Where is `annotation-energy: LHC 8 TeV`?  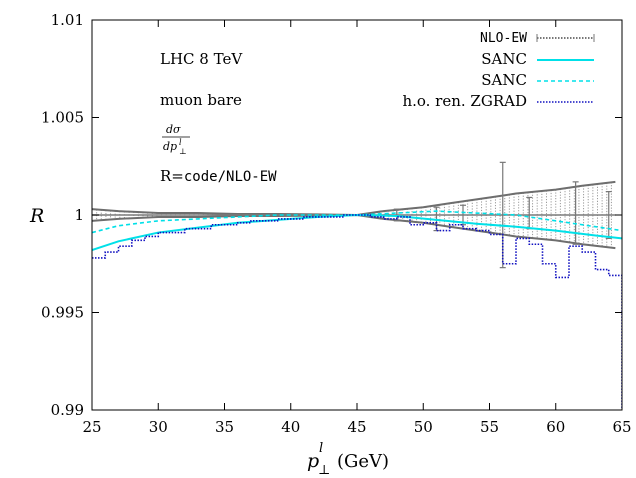
annotation-energy: LHC 8 TeV is located at coordinates (201, 59).